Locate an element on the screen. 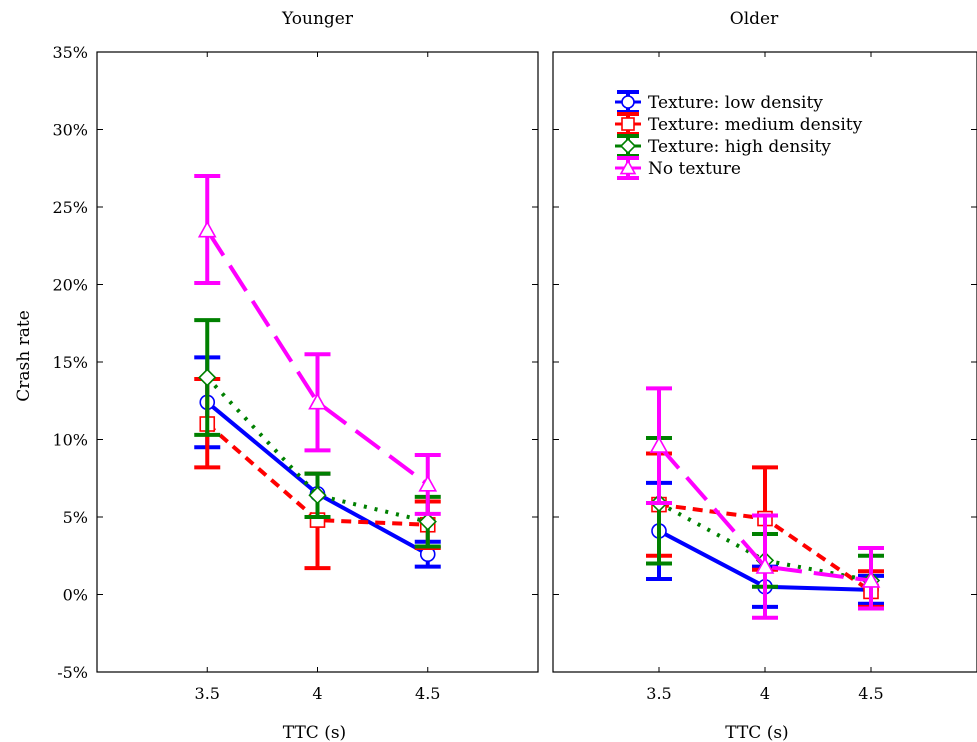 The image size is (977, 742). y-tick-label: 35% is located at coordinates (70, 52).